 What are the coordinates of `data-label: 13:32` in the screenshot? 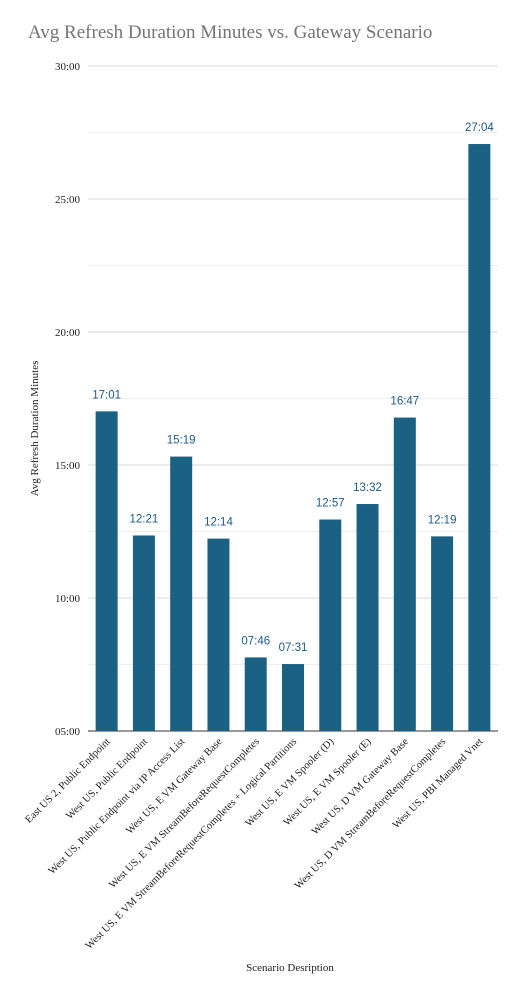 It's located at (367, 488).